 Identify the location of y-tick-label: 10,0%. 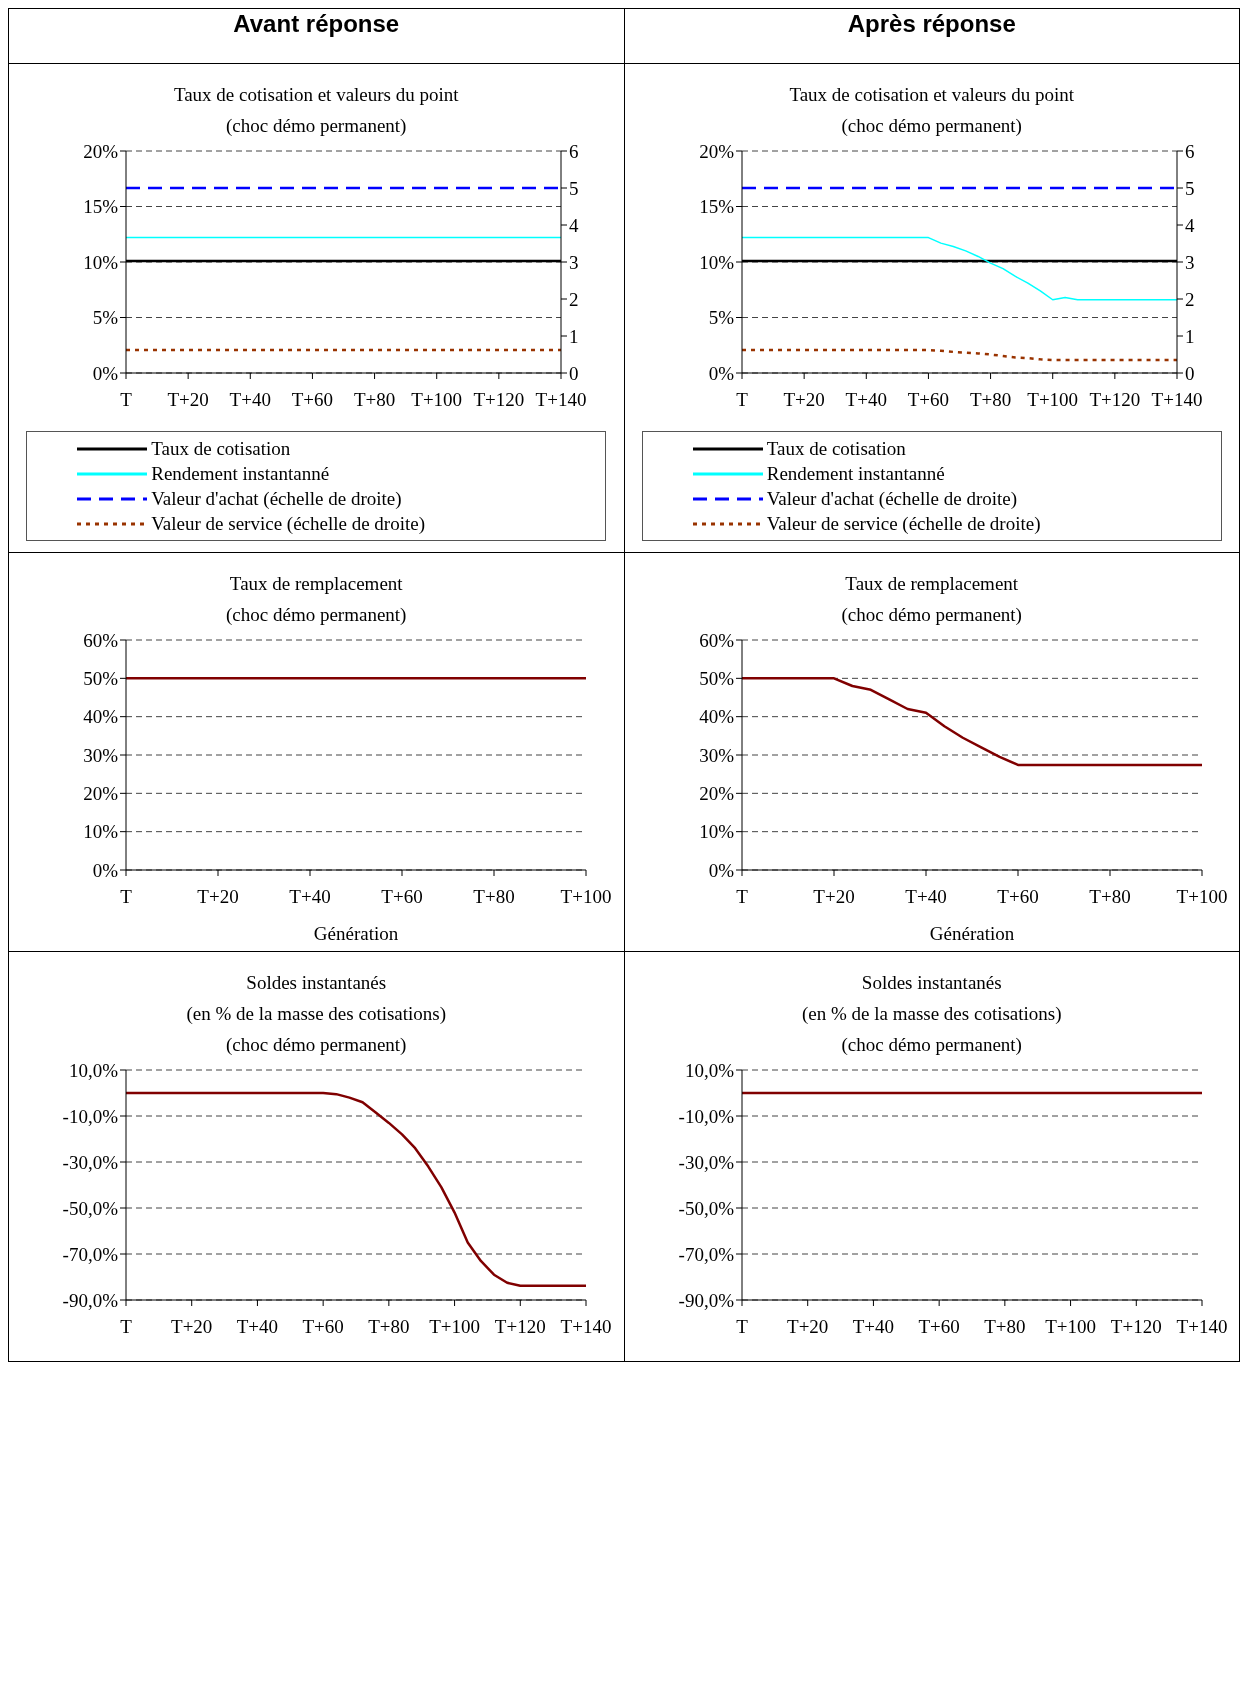
(709, 1070).